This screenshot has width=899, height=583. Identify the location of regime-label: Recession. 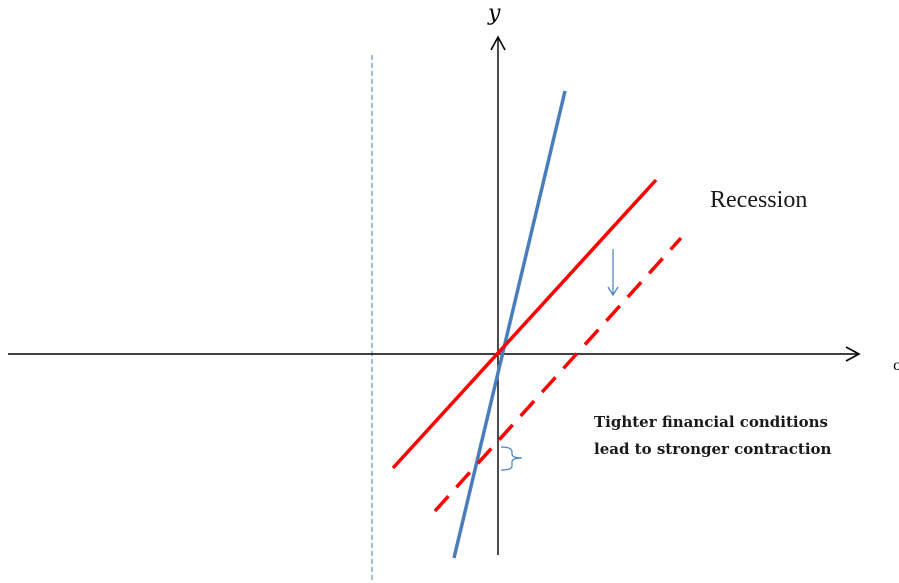
(758, 200).